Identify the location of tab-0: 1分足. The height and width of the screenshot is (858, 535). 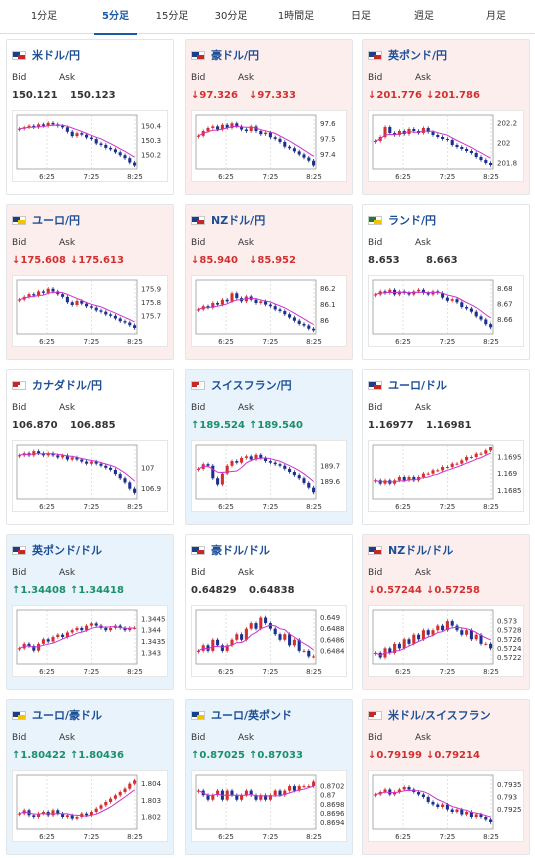
(44, 16).